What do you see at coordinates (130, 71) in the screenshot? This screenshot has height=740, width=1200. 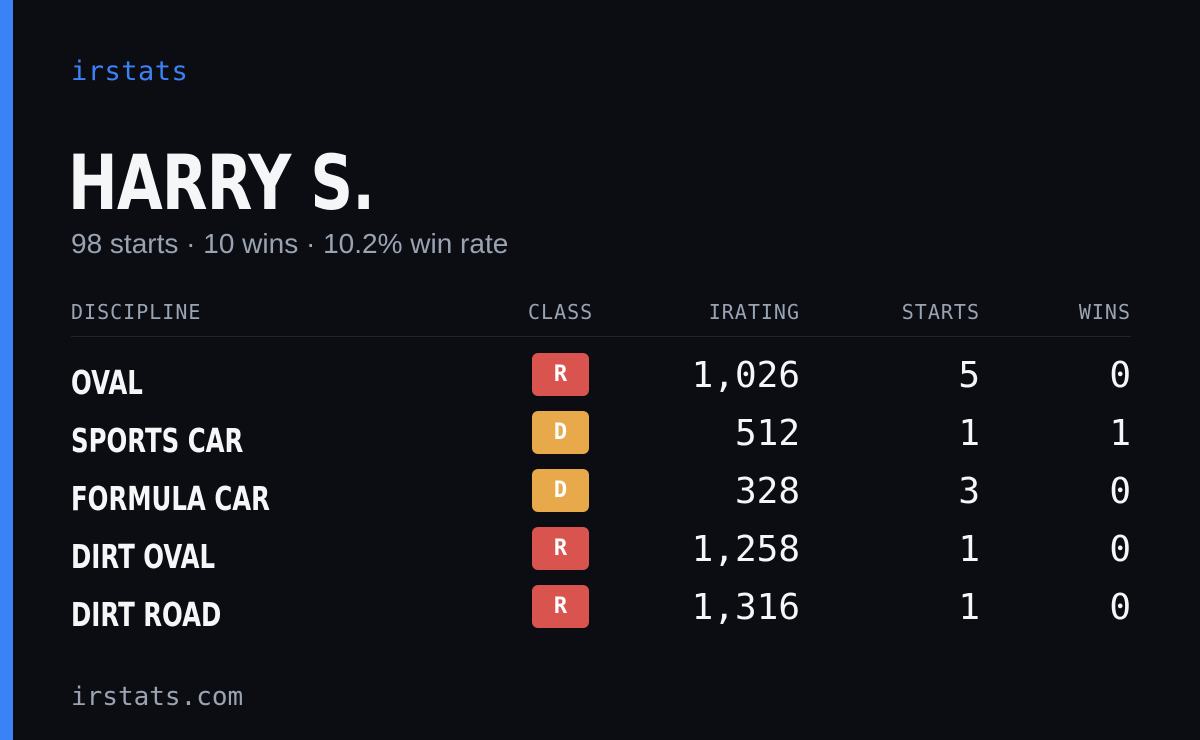 I see `brand-logo-text: irstats` at bounding box center [130, 71].